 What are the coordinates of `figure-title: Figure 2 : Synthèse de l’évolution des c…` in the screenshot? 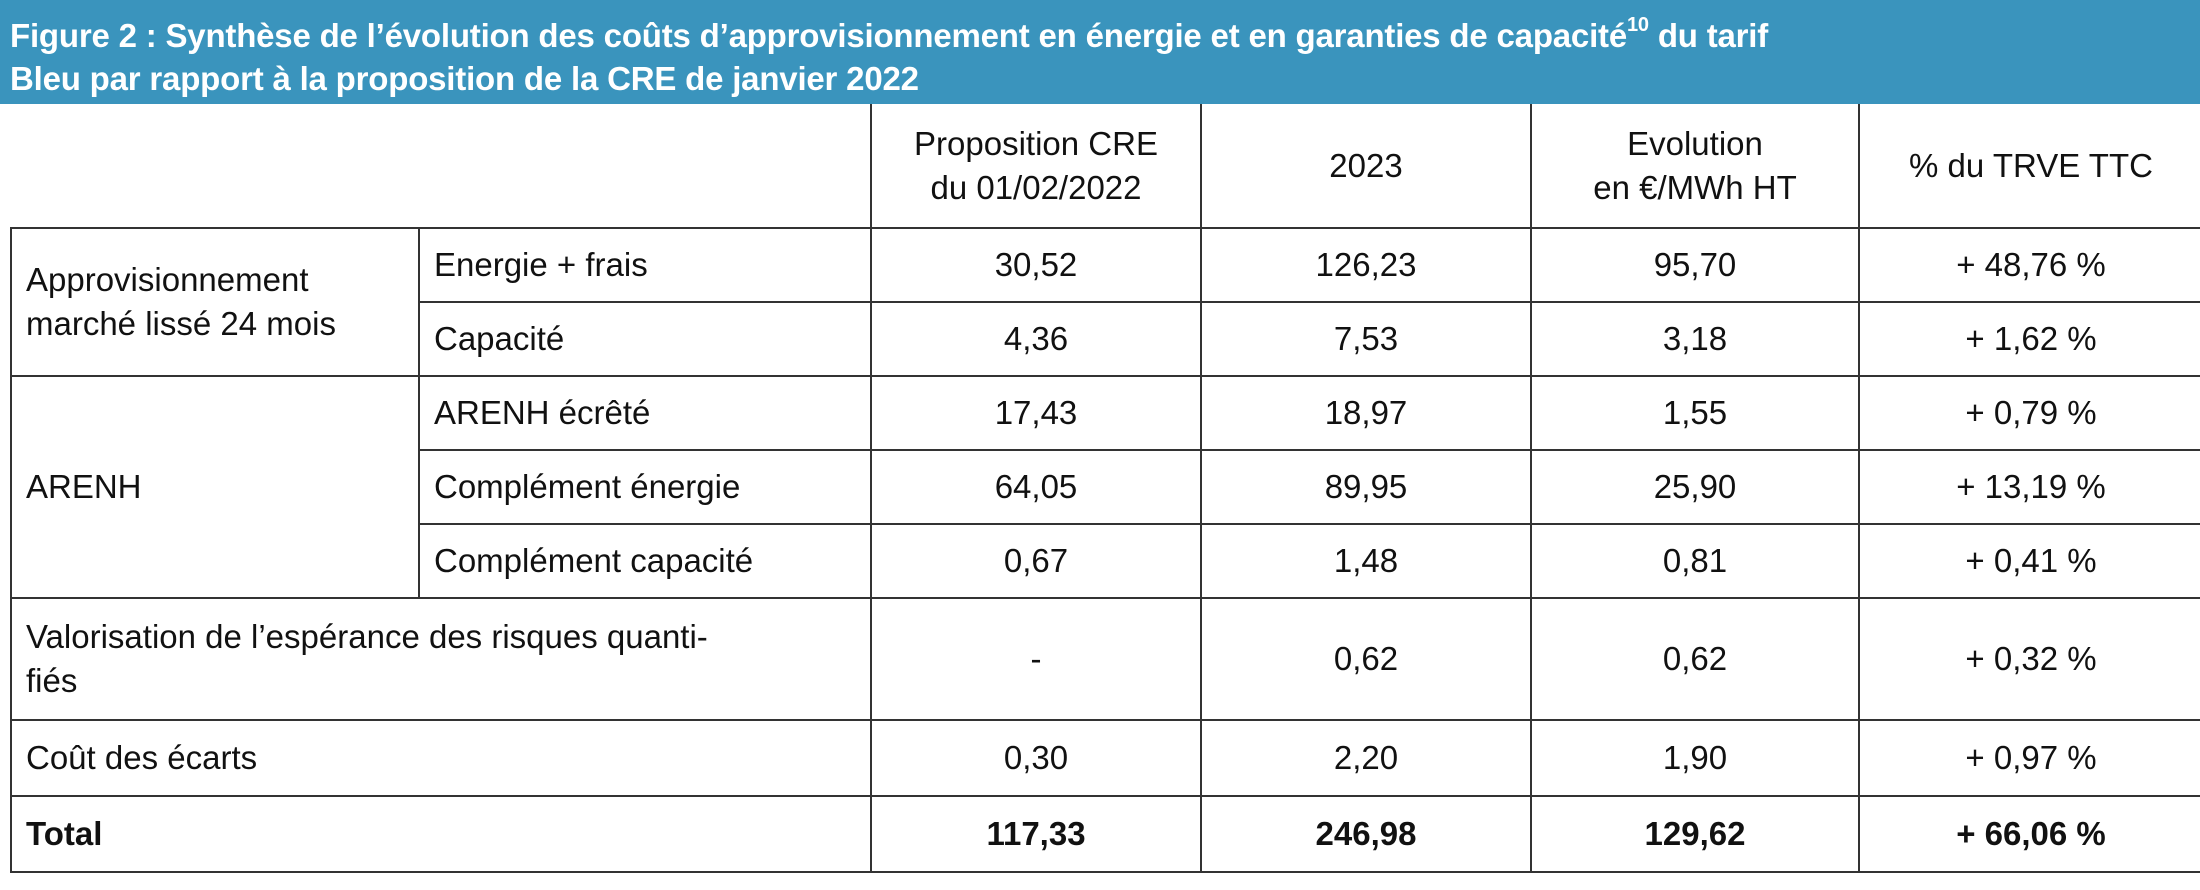 It's located at (1100, 52).